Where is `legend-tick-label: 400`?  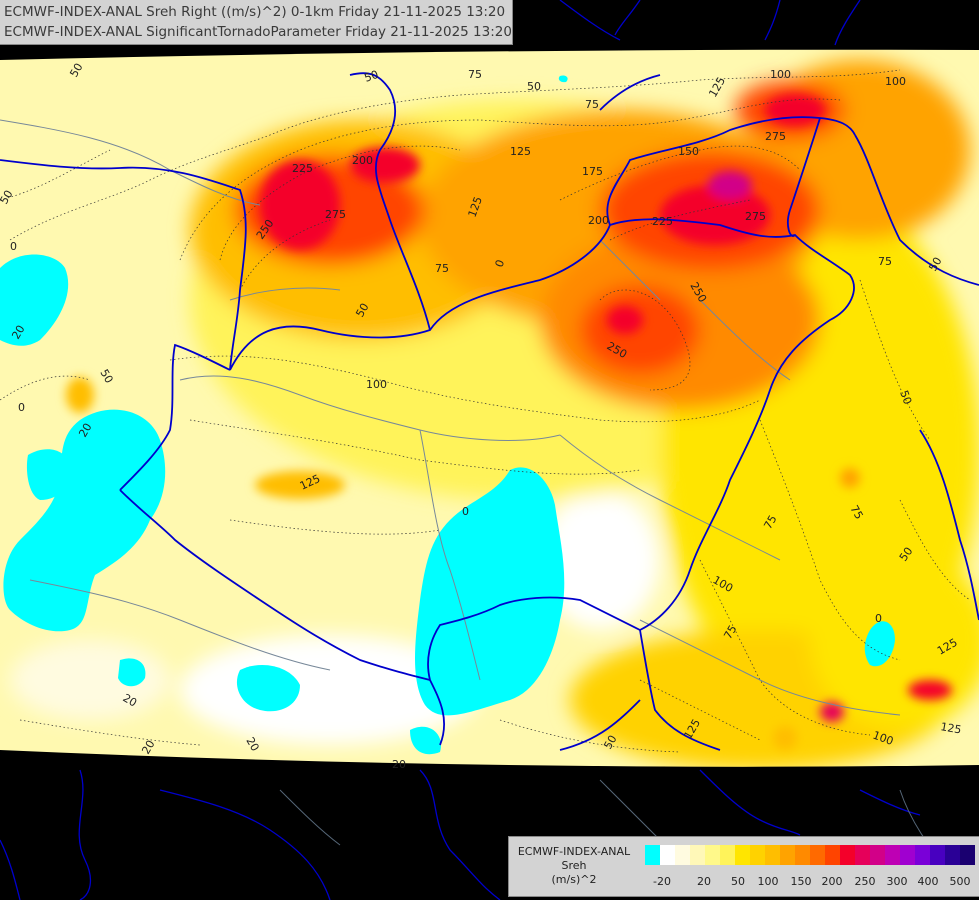 legend-tick-label: 400 is located at coordinates (928, 881).